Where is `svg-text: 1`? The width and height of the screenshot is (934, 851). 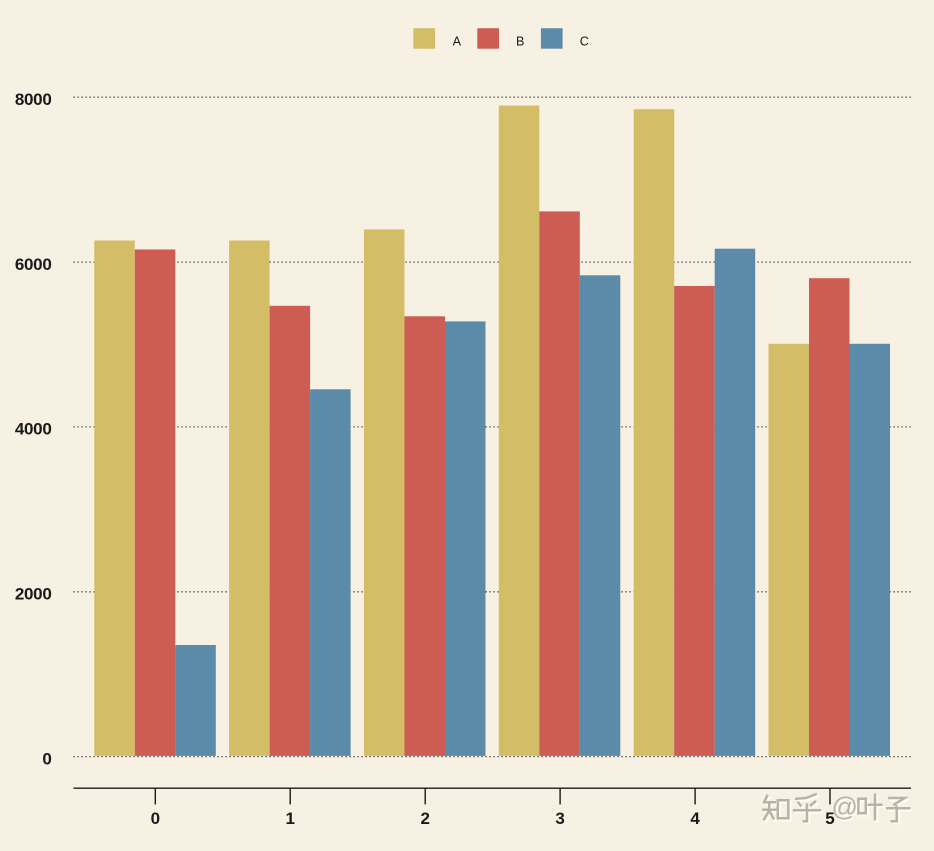 svg-text: 1 is located at coordinates (289, 818).